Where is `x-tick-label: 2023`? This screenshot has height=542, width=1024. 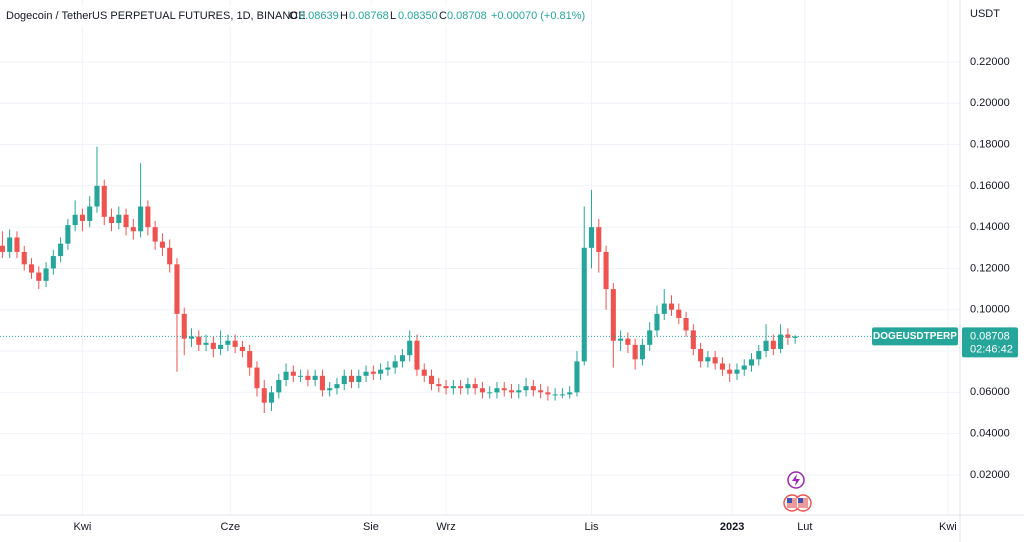
x-tick-label: 2023 is located at coordinates (732, 527).